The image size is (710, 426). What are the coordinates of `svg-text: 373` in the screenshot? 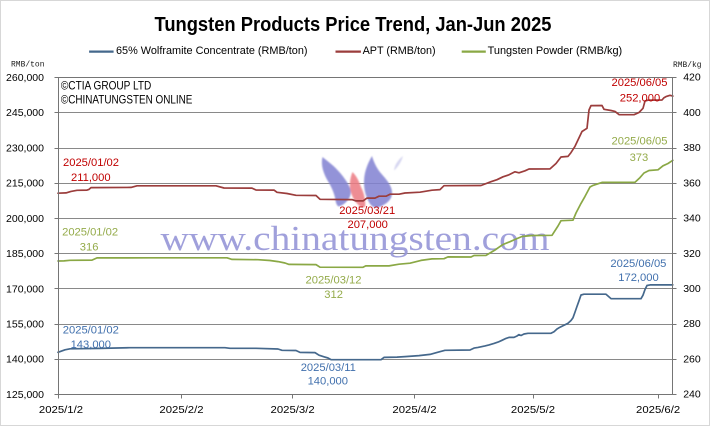 It's located at (639, 158).